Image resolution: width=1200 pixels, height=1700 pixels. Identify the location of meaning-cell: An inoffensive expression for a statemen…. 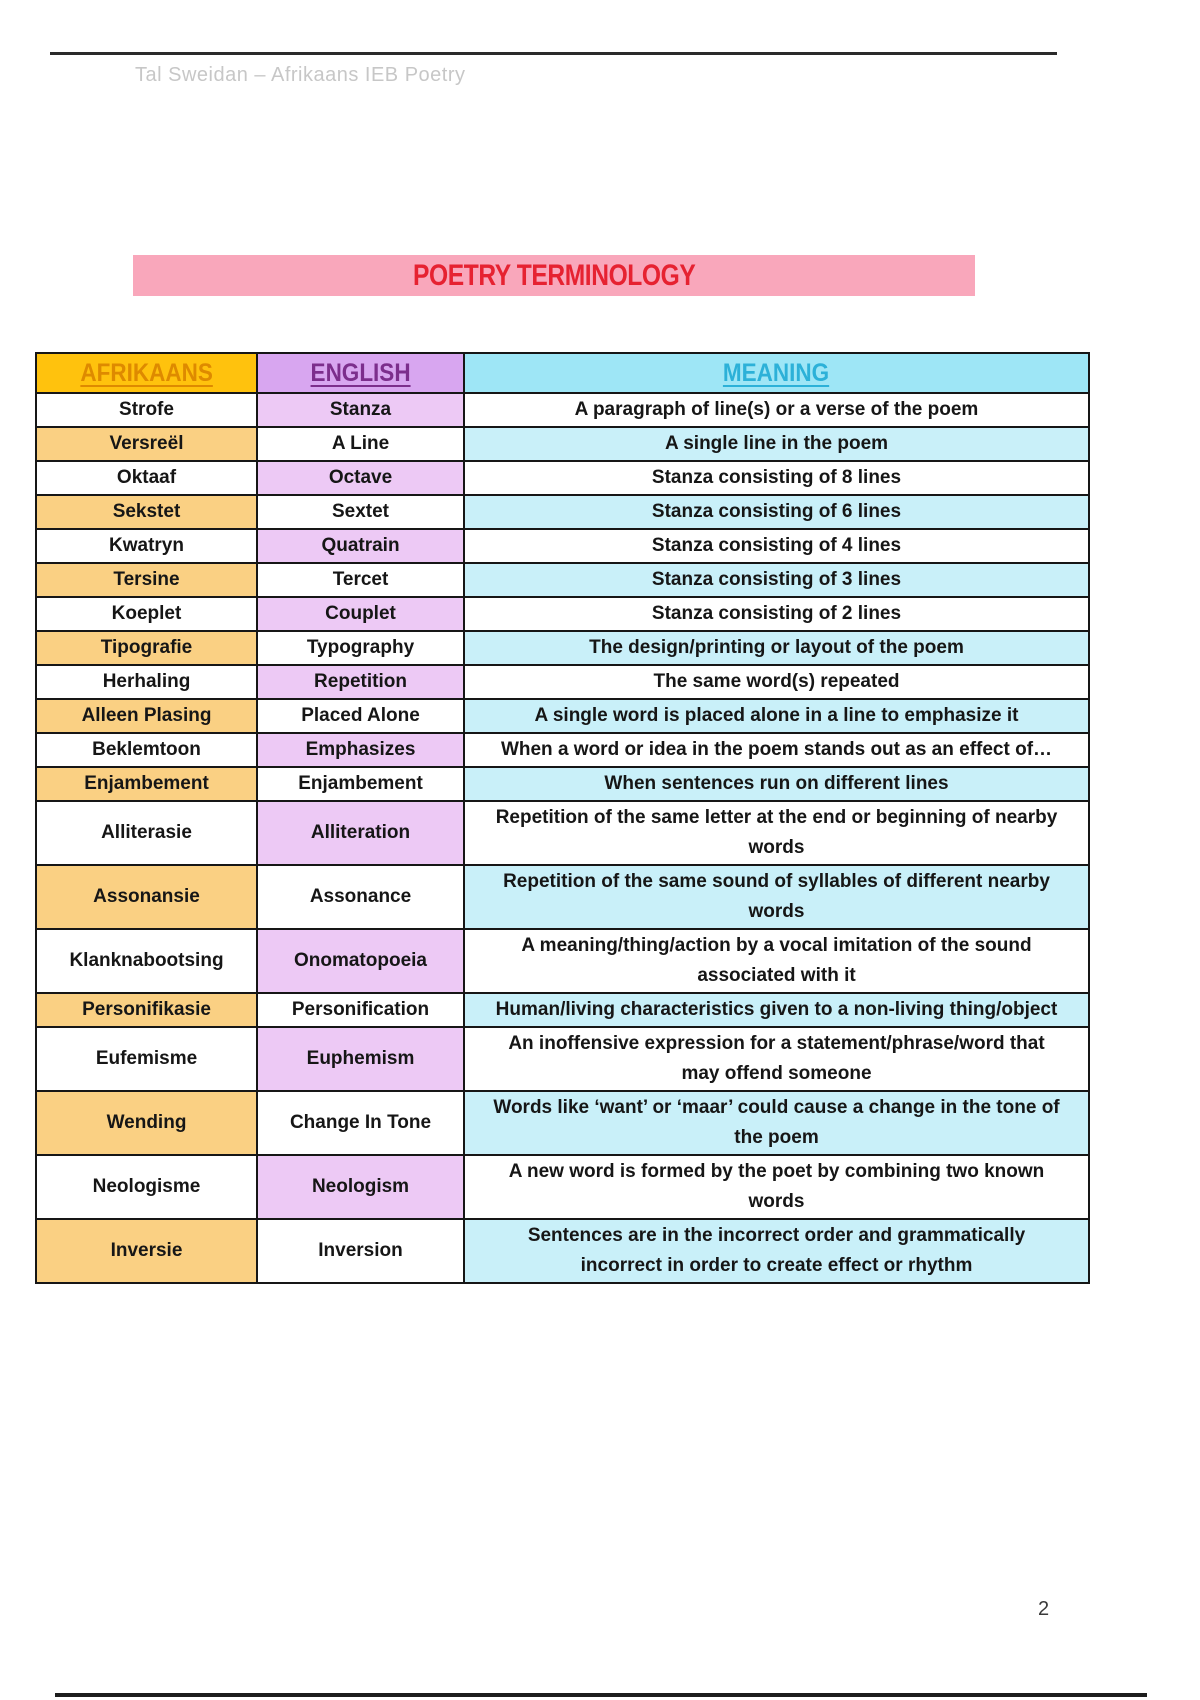
(776, 1059).